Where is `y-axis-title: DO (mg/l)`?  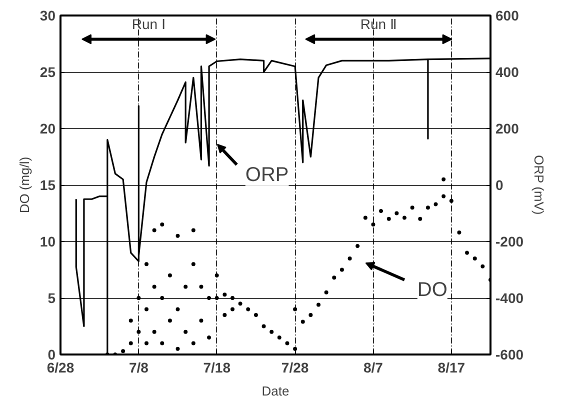 y-axis-title: DO (mg/l) is located at coordinates (24, 185).